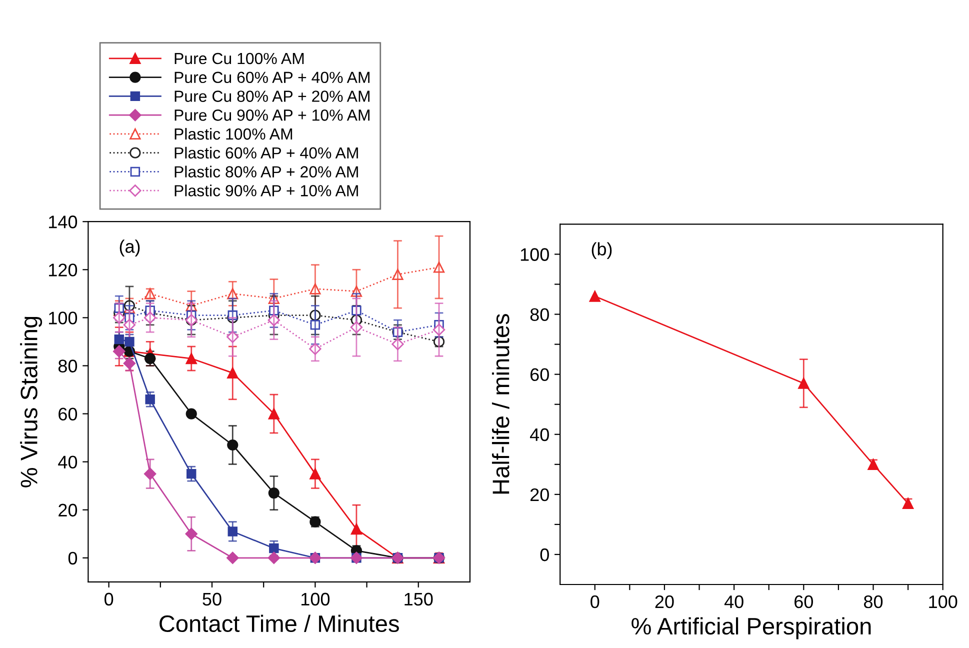  What do you see at coordinates (266, 152) in the screenshot?
I see `legend-label: Plastic 60% AP + 40% AM` at bounding box center [266, 152].